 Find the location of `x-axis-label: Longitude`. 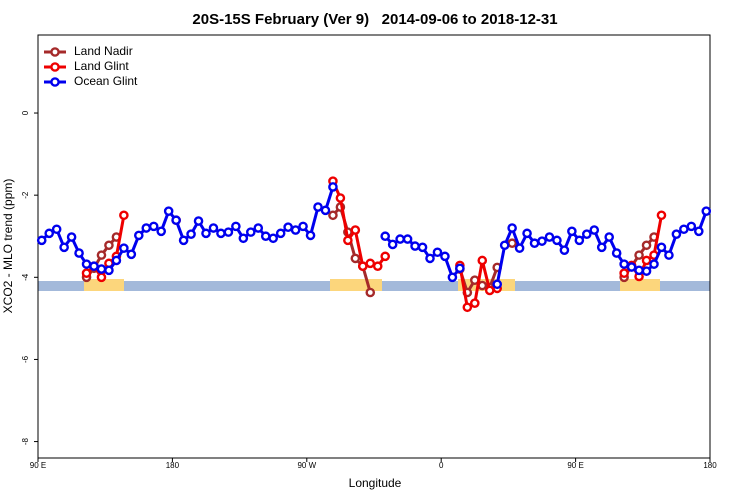

x-axis-label: Longitude is located at coordinates (375, 483).